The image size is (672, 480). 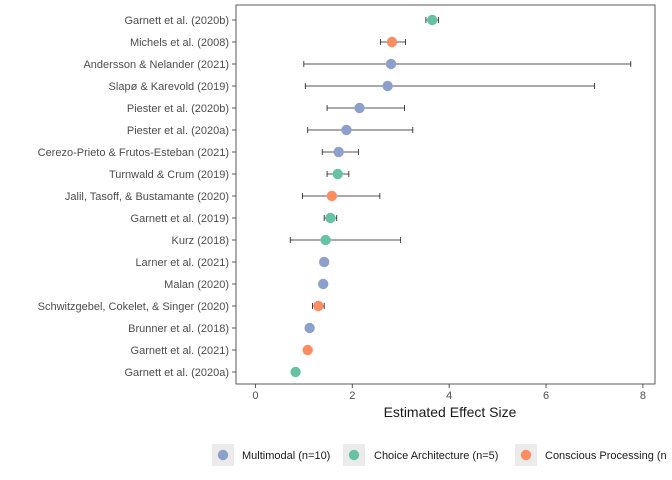 What do you see at coordinates (450, 412) in the screenshot?
I see `x-axis-title: Estimated Effect Size` at bounding box center [450, 412].